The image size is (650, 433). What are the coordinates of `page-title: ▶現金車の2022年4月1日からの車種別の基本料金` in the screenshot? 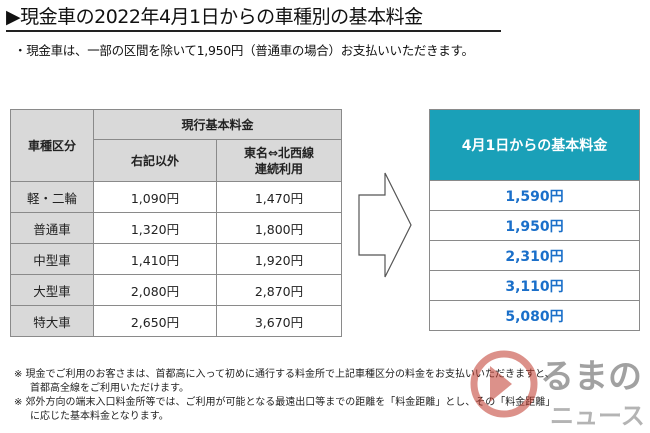 It's located at (214, 17).